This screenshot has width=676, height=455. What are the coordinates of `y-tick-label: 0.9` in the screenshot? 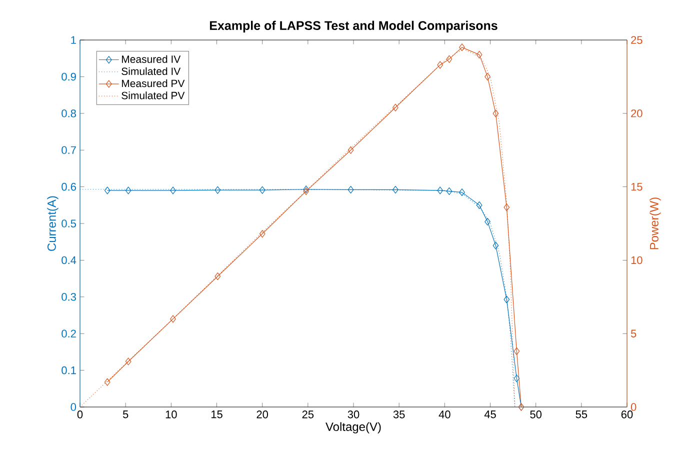 It's located at (69, 76).